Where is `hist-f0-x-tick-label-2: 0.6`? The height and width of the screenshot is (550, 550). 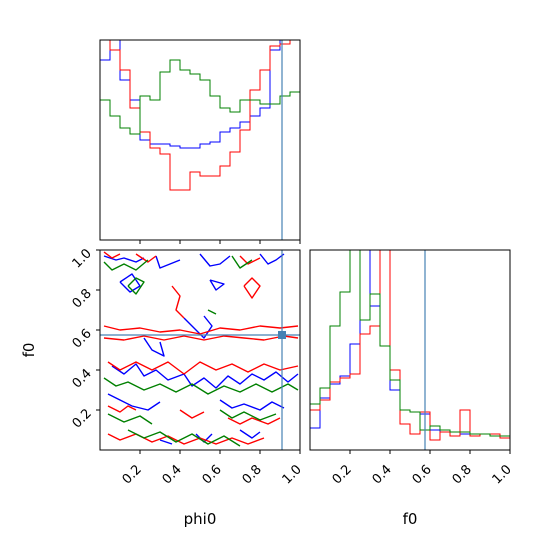
hist-f0-x-tick-label-2: 0.6 is located at coordinates (422, 474).